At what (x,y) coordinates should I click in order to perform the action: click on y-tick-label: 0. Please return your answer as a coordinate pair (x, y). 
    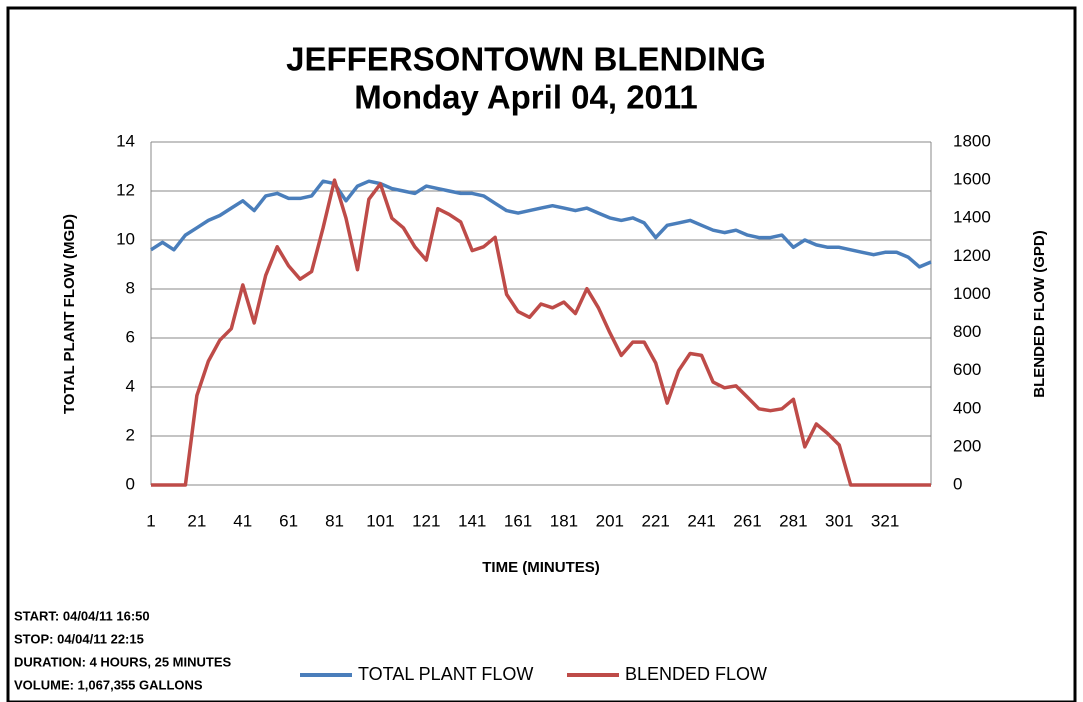
    Looking at the image, I should click on (130, 483).